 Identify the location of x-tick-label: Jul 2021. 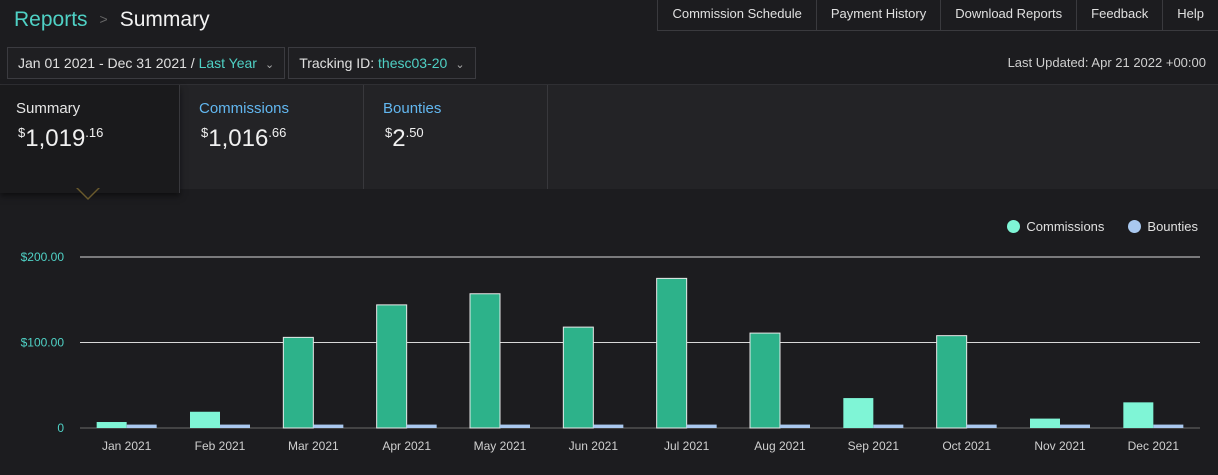
(687, 446).